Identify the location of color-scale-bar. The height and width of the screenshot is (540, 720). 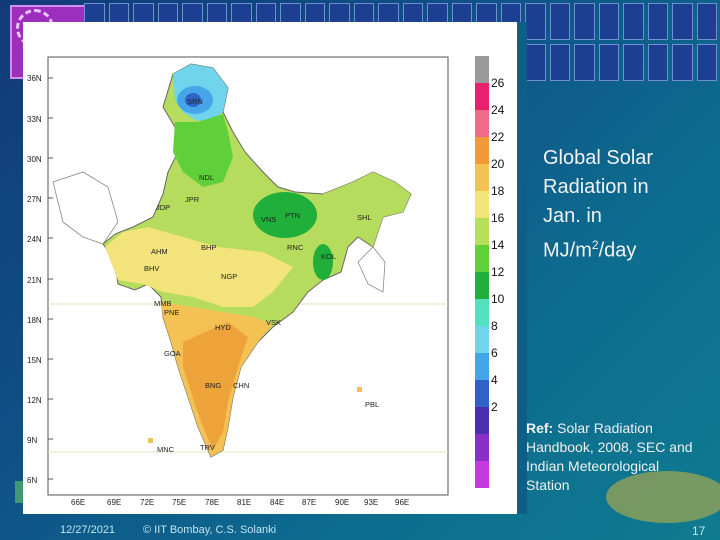
(482, 272).